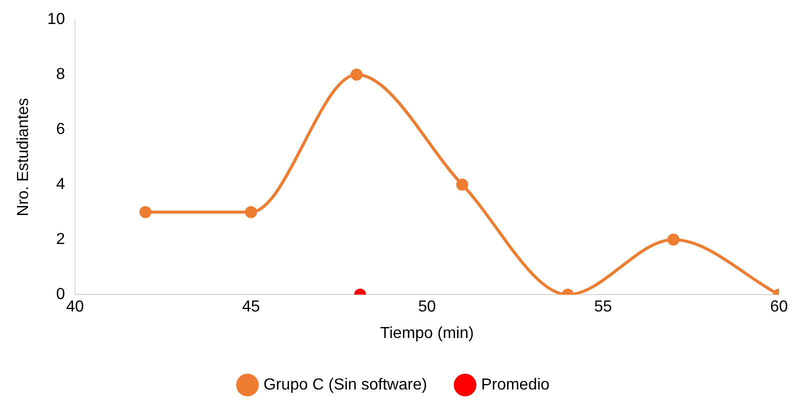 The height and width of the screenshot is (408, 794). Describe the element at coordinates (427, 333) in the screenshot. I see `x-axis-title: Tiempo (min)` at that location.